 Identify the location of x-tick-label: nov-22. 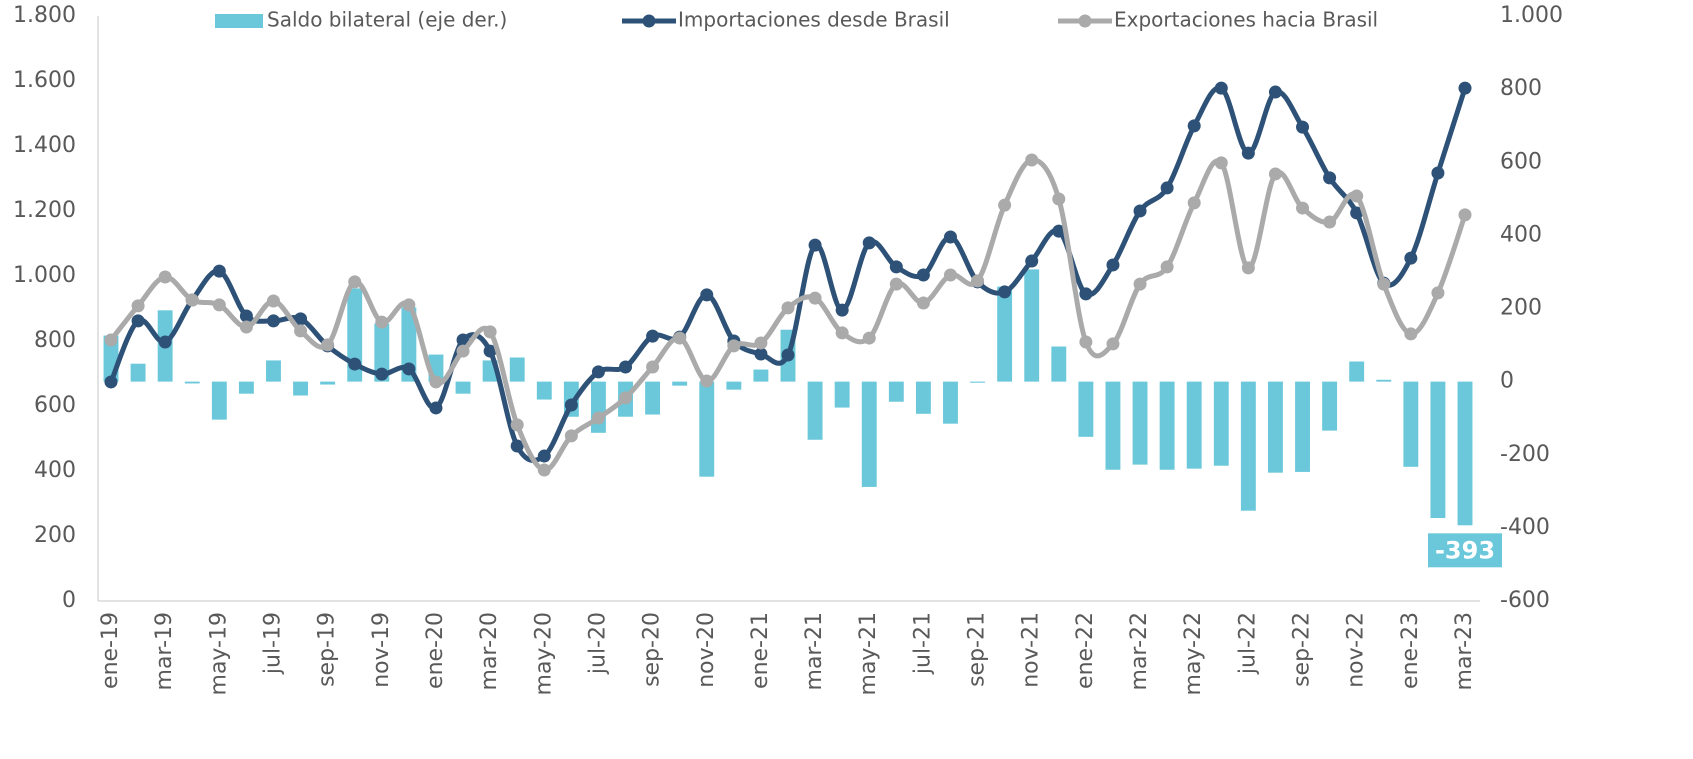
(1356, 650).